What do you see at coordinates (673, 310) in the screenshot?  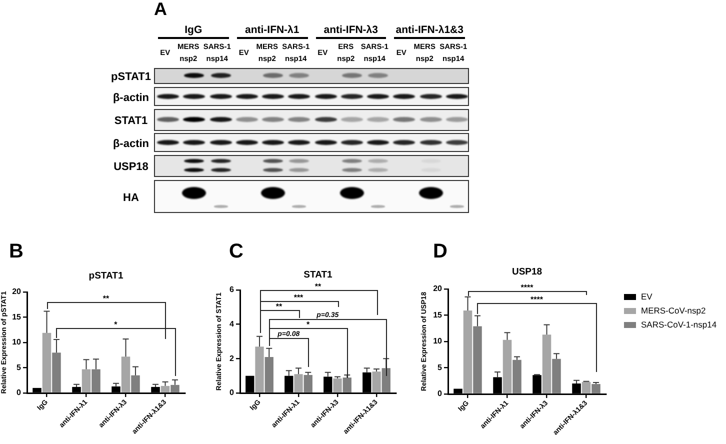 I see `legend-label: MERS-CoV-nsp2` at bounding box center [673, 310].